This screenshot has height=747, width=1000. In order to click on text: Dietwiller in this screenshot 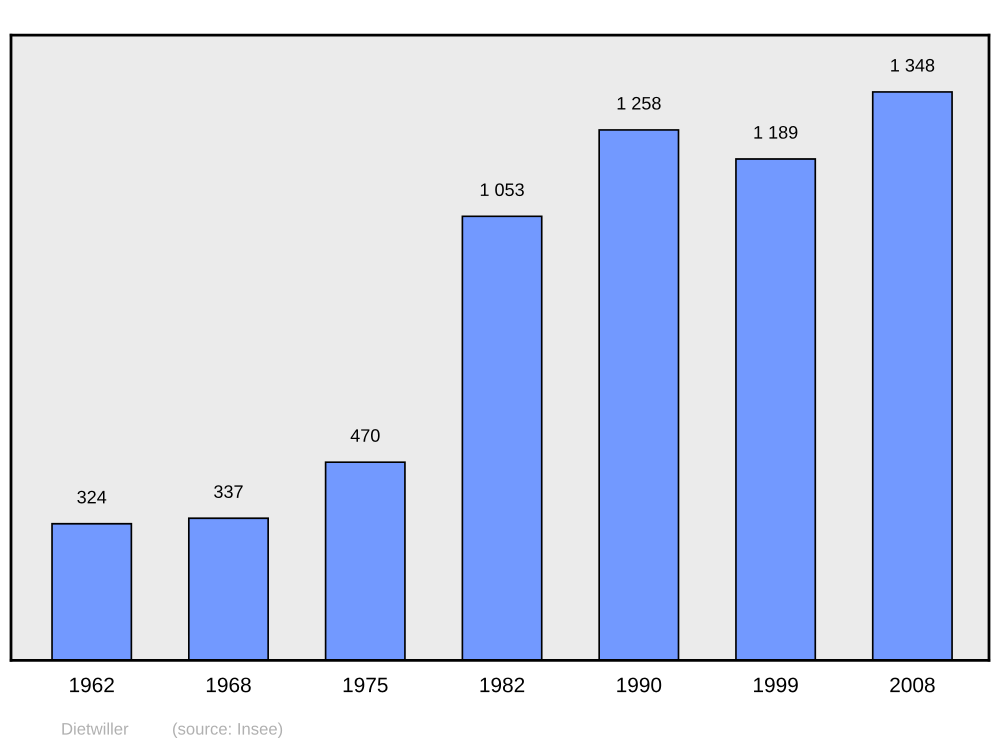, I will do `click(95, 728)`.